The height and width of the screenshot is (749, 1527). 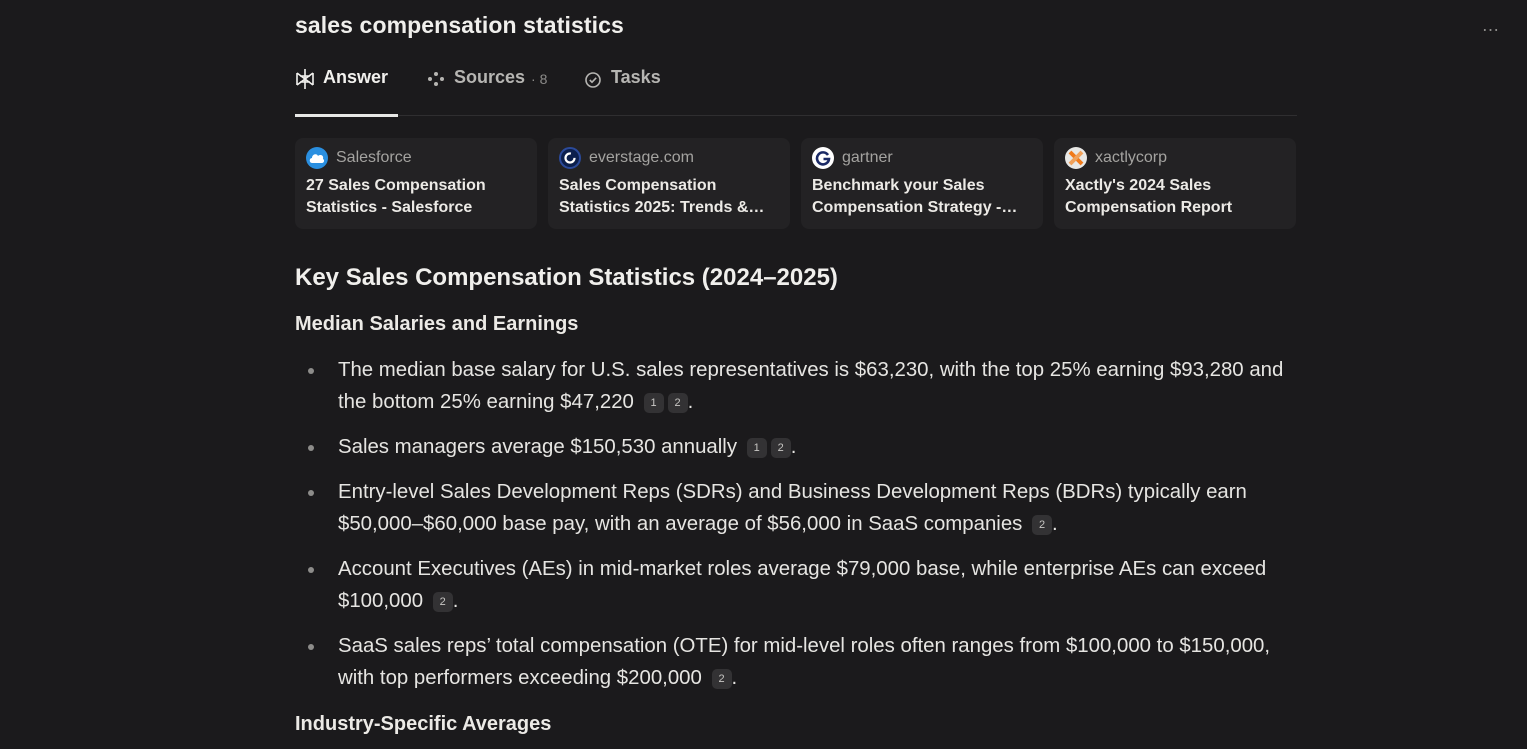 What do you see at coordinates (423, 724) in the screenshot?
I see `section-heading-industry-averages: Industry-Specific Averages` at bounding box center [423, 724].